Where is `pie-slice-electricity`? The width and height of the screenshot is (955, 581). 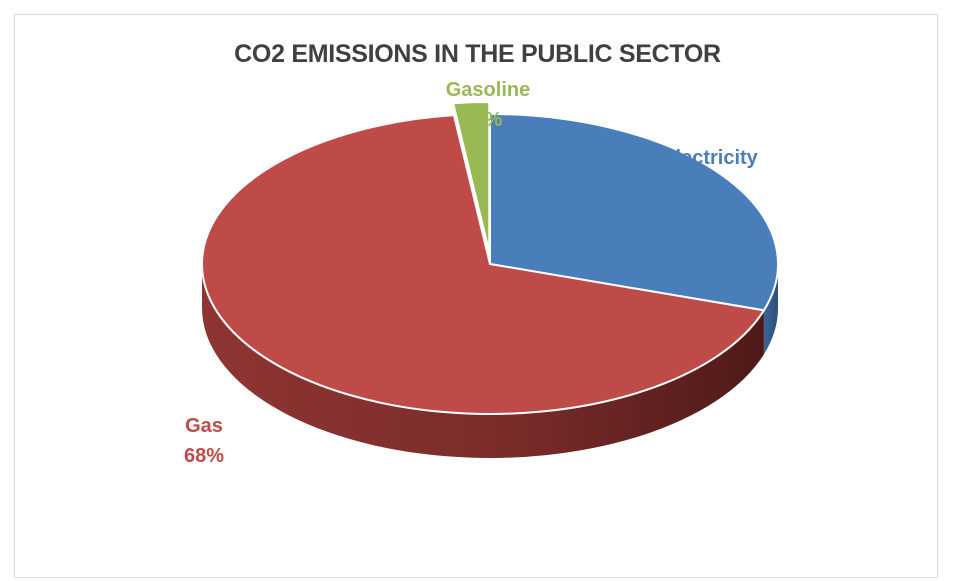
pie-slice-electricity is located at coordinates (634, 212).